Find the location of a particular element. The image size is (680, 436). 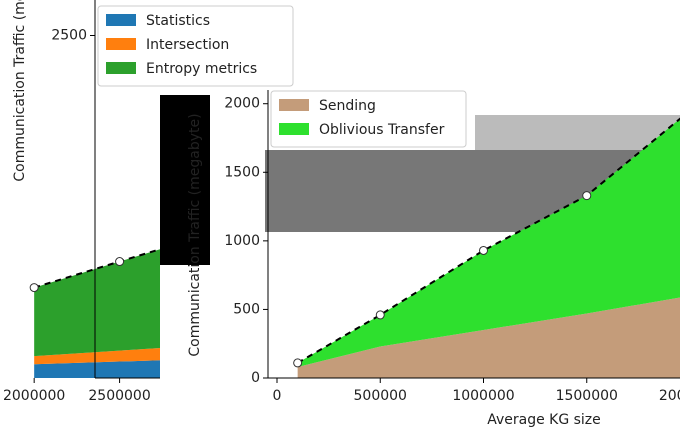

y-tick-label: 0 is located at coordinates (255, 378).